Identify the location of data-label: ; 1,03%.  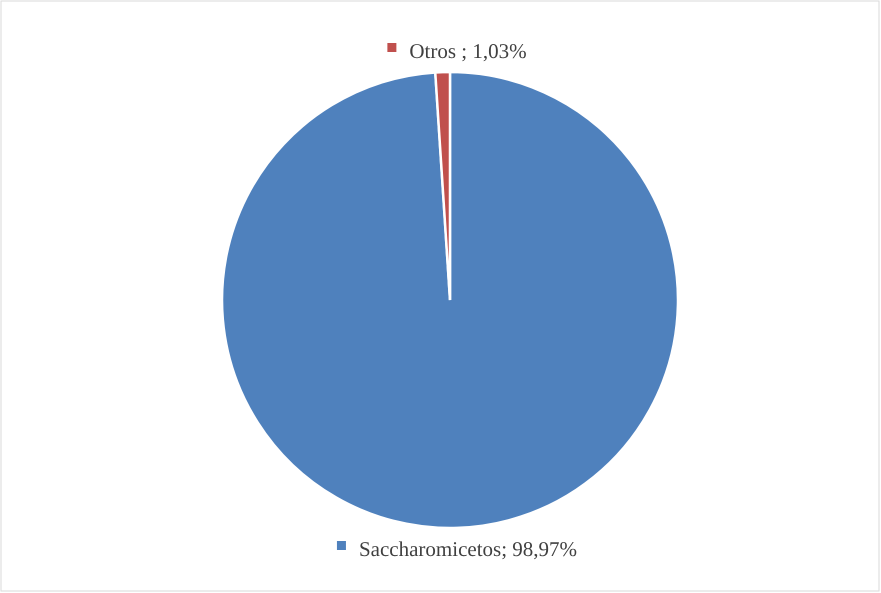
(491, 51).